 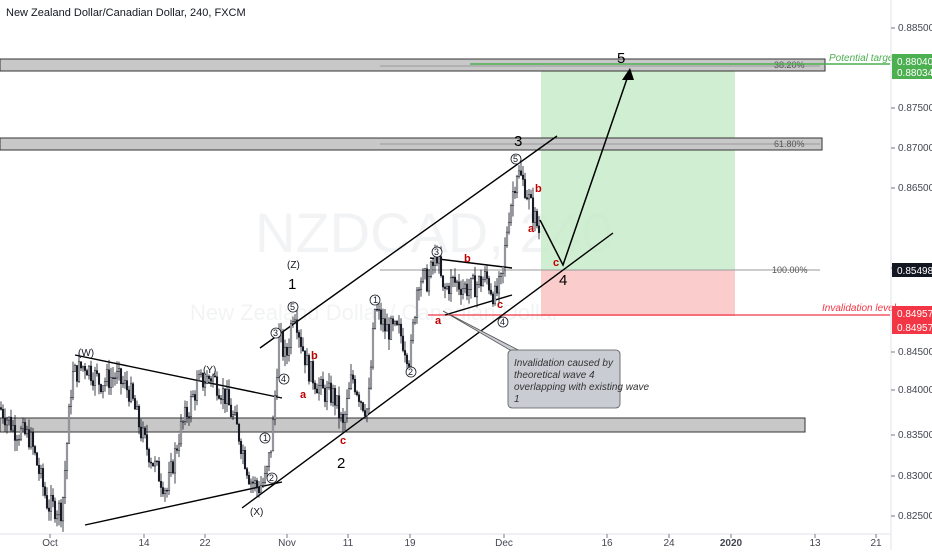 I want to click on lower-support-line, so click(x=183, y=503).